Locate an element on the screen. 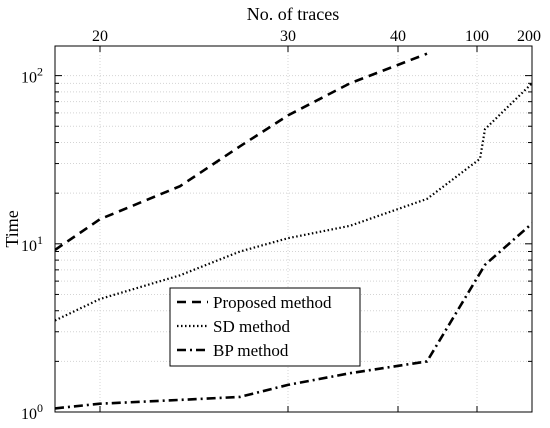  legend-label-bp-method: BP method is located at coordinates (251, 350).